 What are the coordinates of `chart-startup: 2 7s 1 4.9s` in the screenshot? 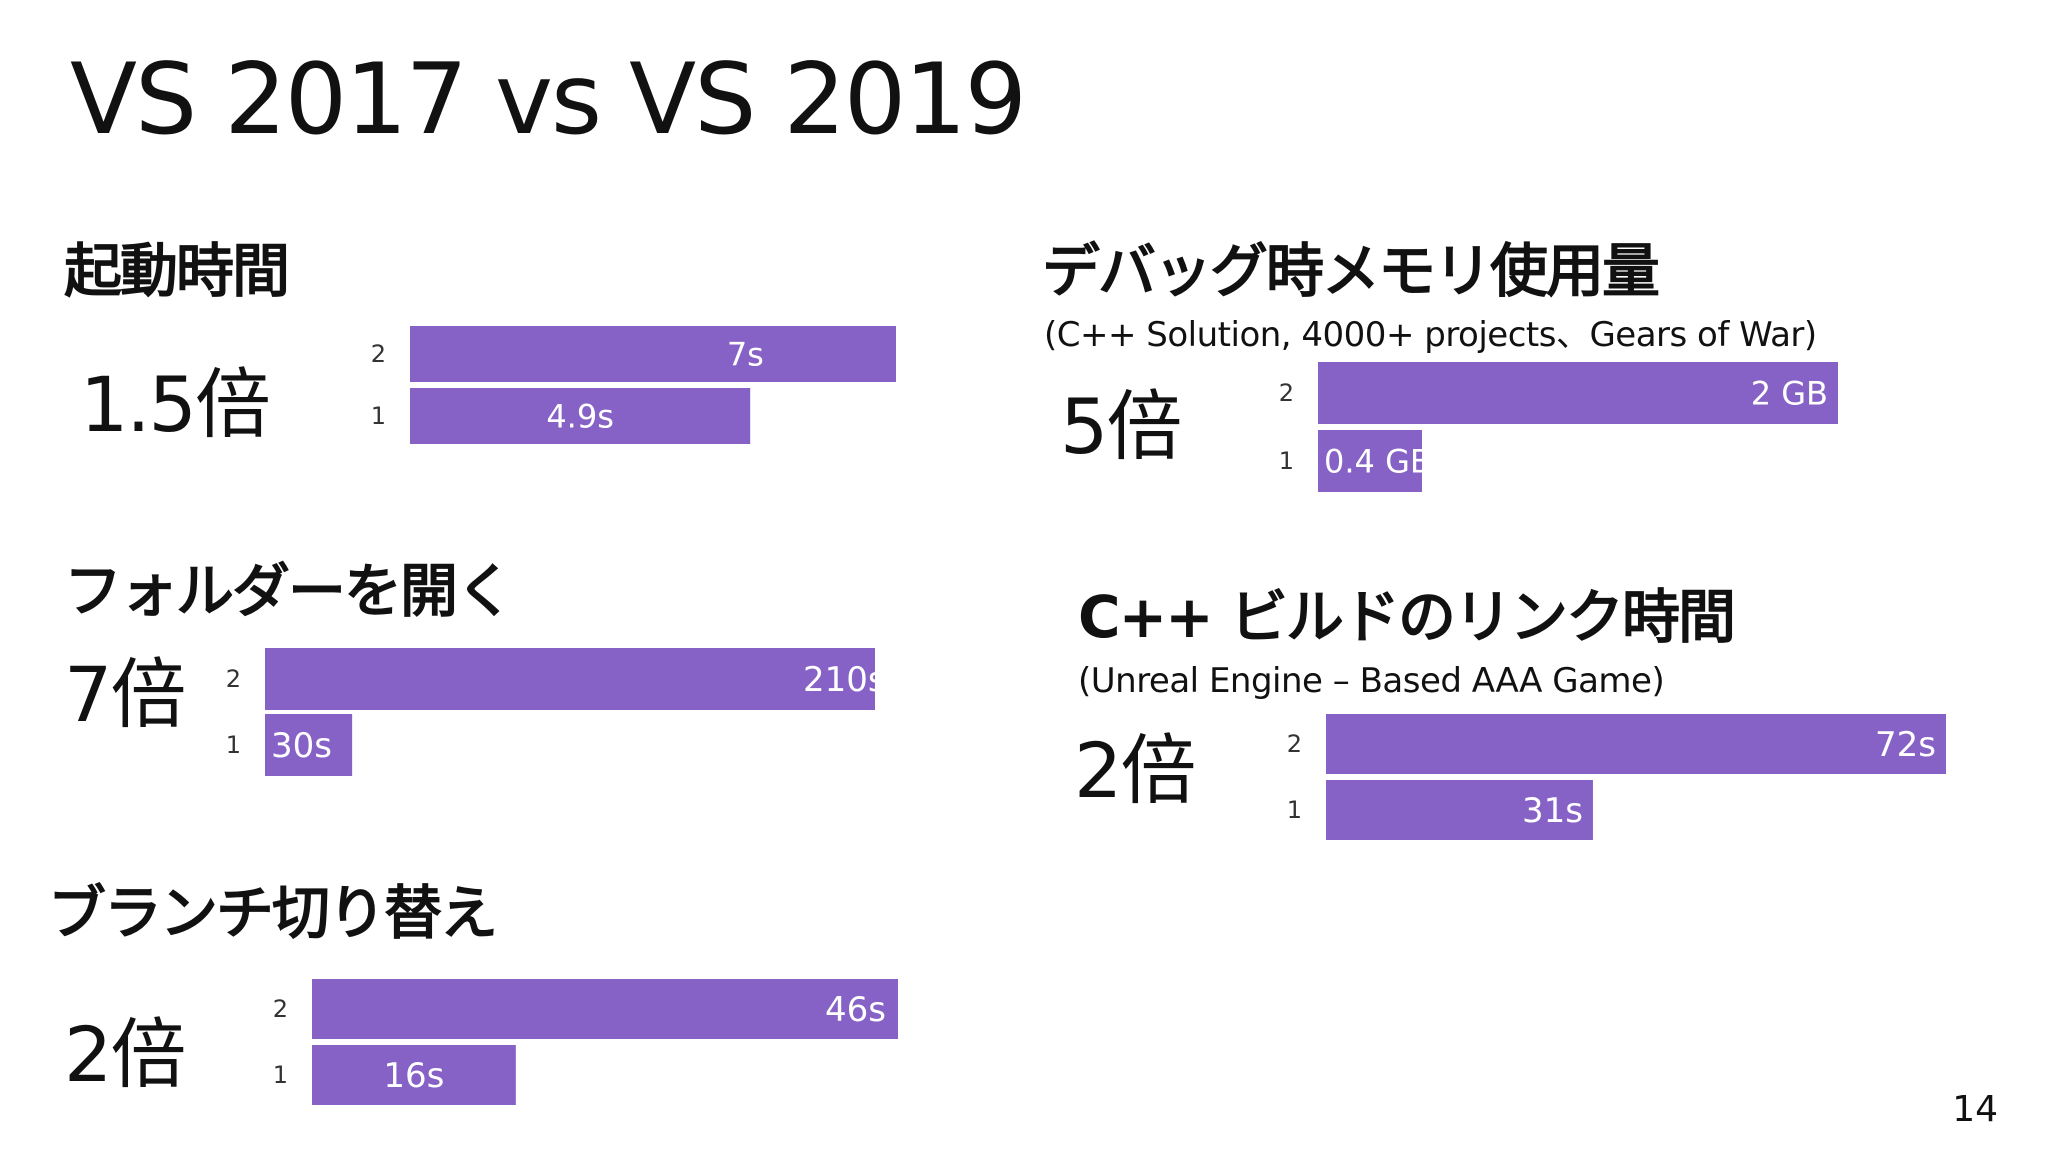 It's located at (630, 388).